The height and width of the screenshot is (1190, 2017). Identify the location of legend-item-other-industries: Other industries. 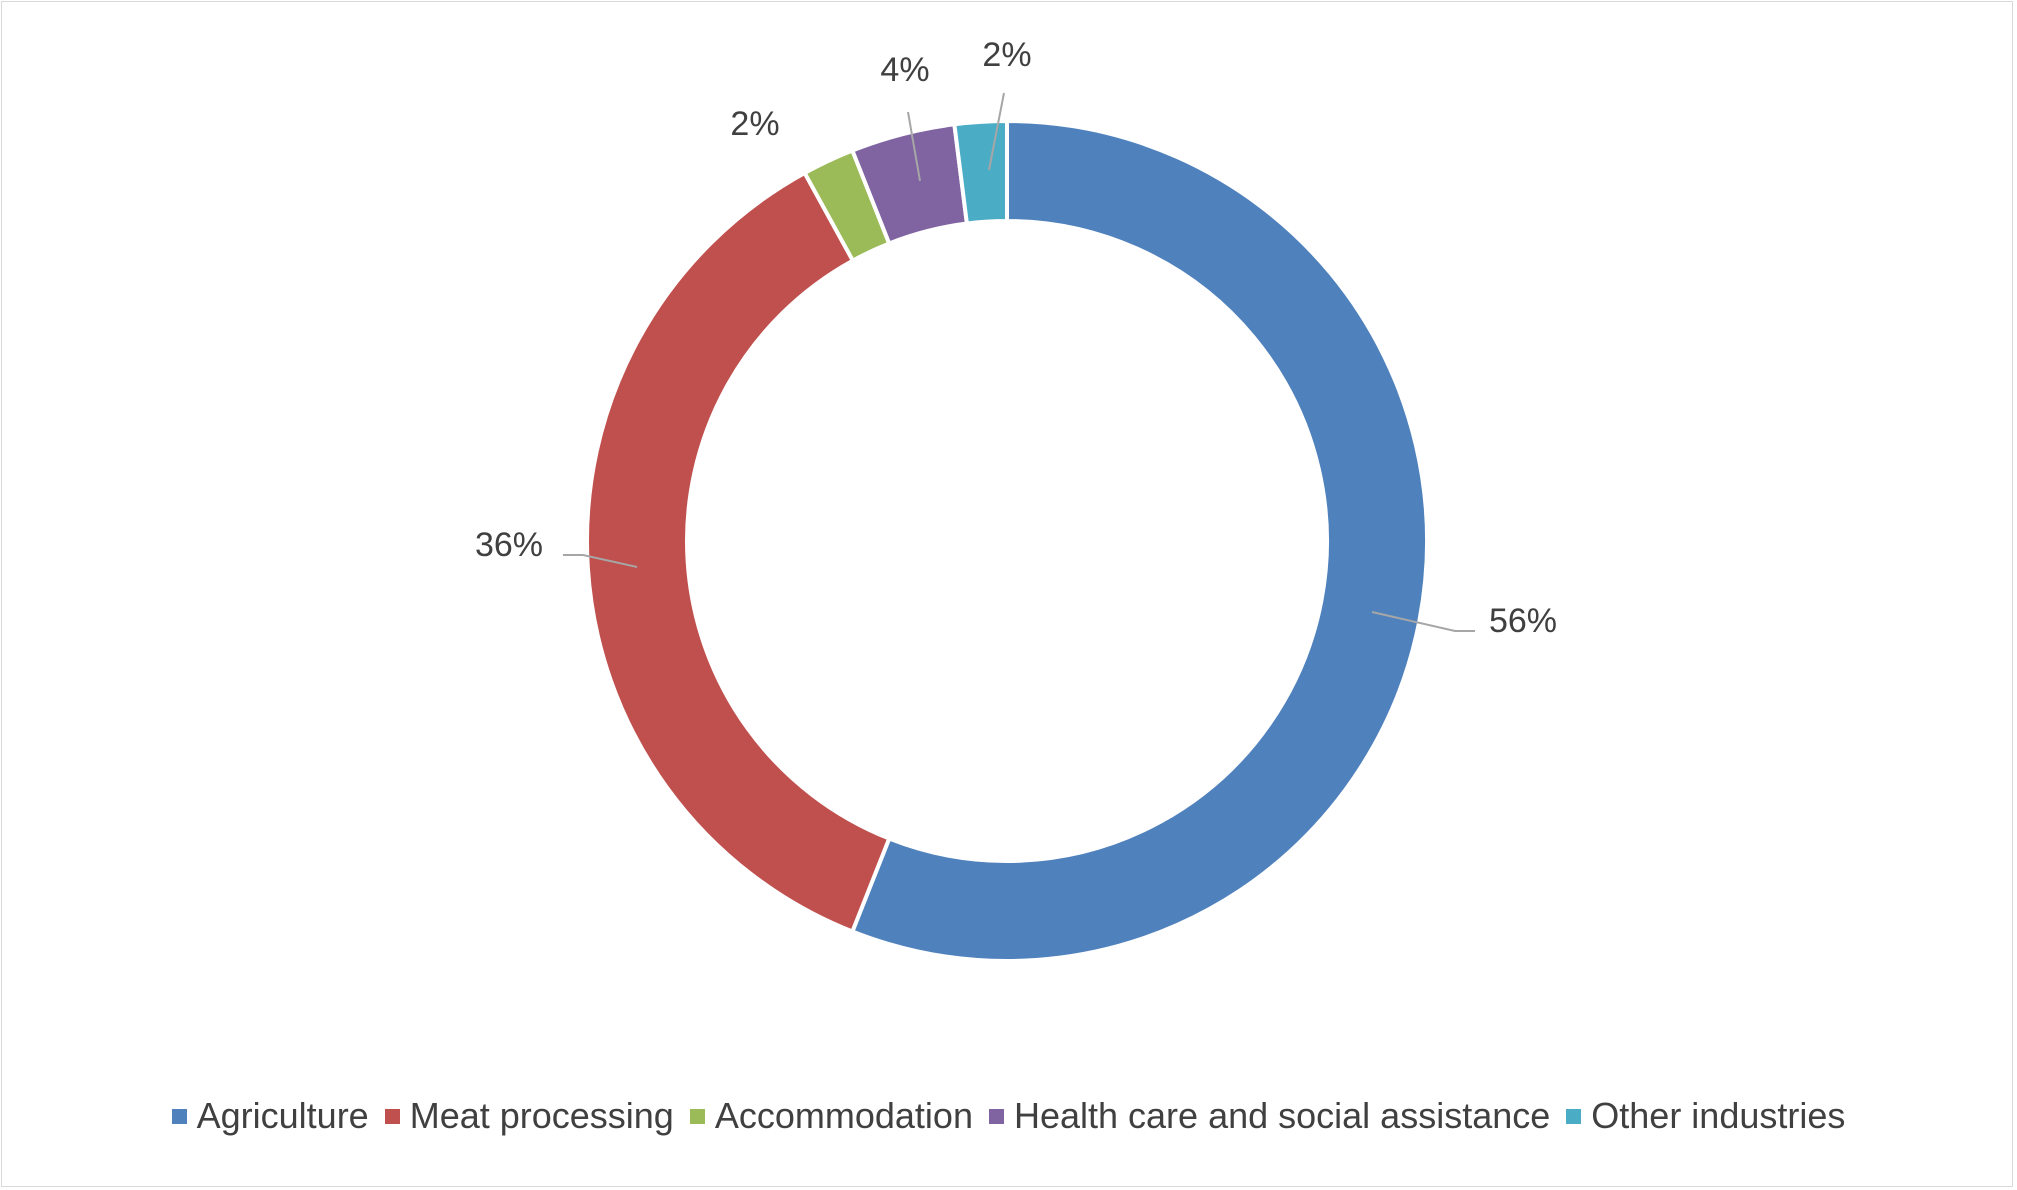
(1705, 1116).